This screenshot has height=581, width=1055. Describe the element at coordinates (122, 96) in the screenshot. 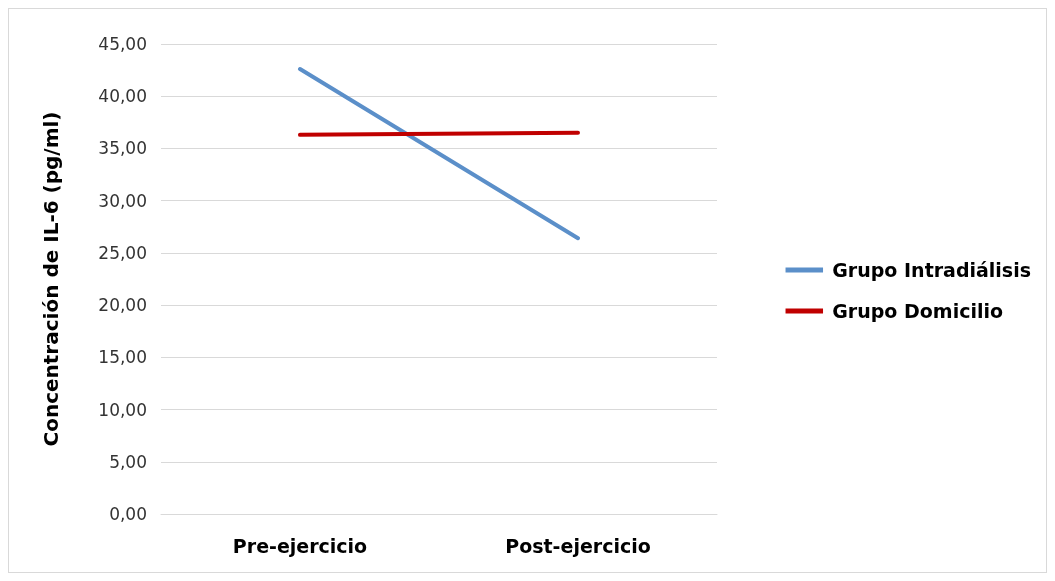

I see `y-tick-label: 40,00` at that location.